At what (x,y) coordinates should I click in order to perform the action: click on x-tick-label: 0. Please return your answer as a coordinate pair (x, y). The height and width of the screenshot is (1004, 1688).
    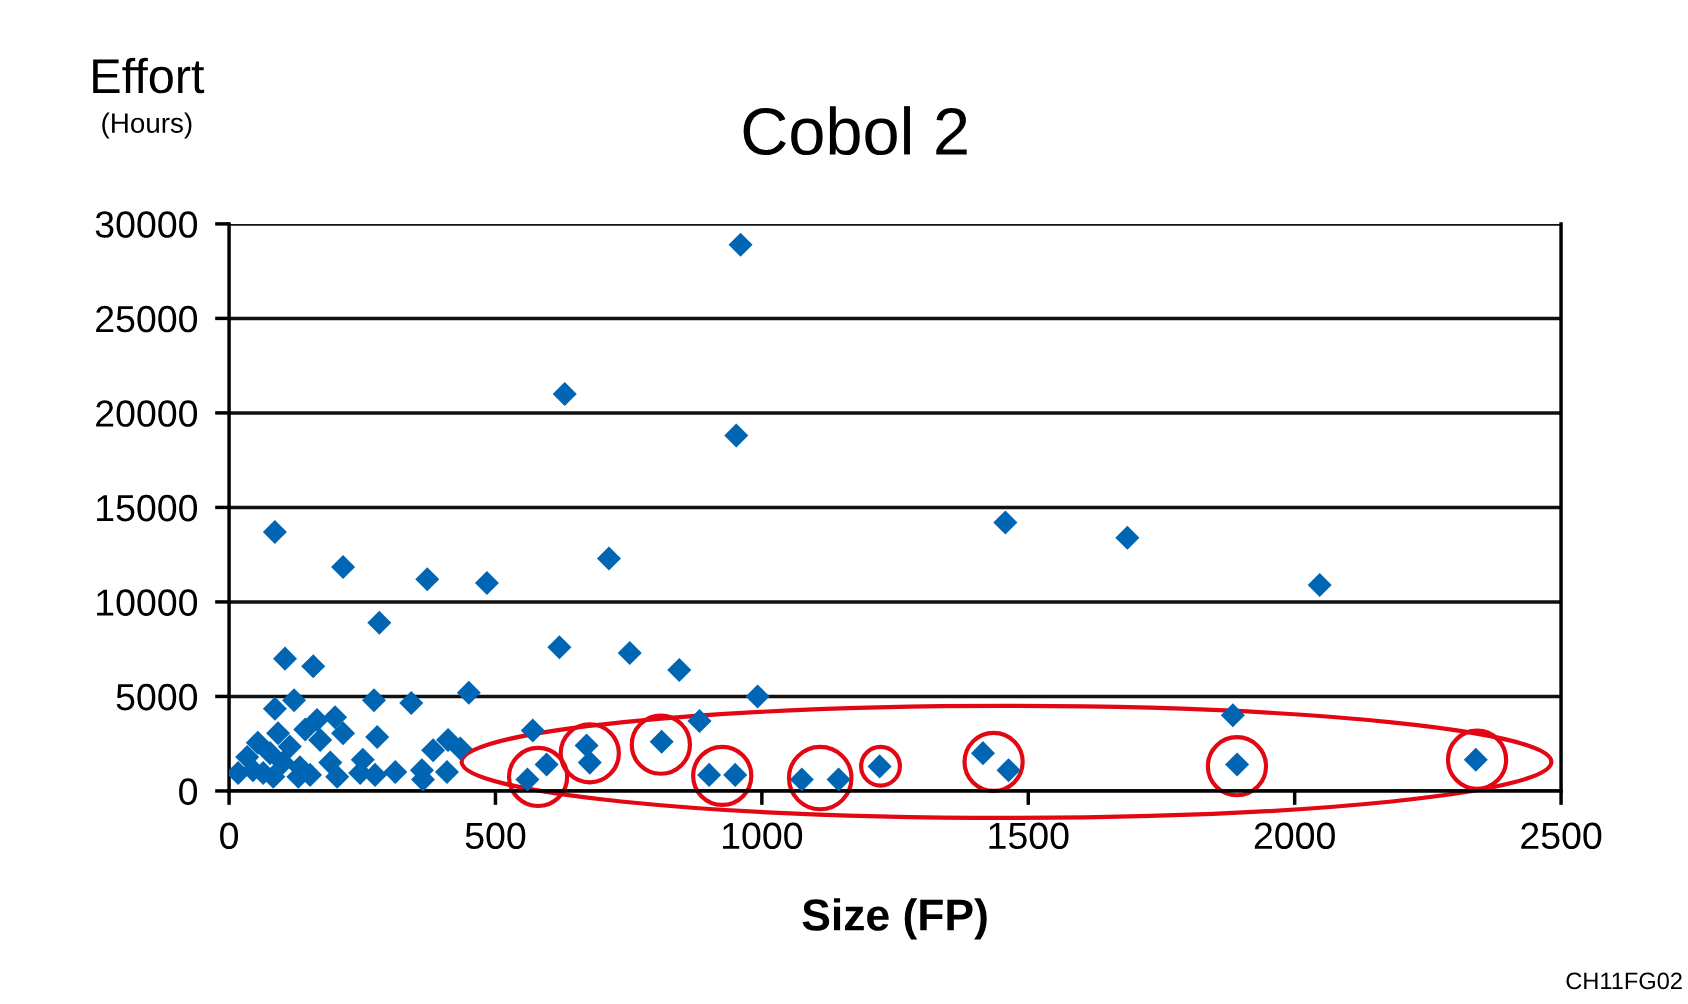
    Looking at the image, I should click on (229, 836).